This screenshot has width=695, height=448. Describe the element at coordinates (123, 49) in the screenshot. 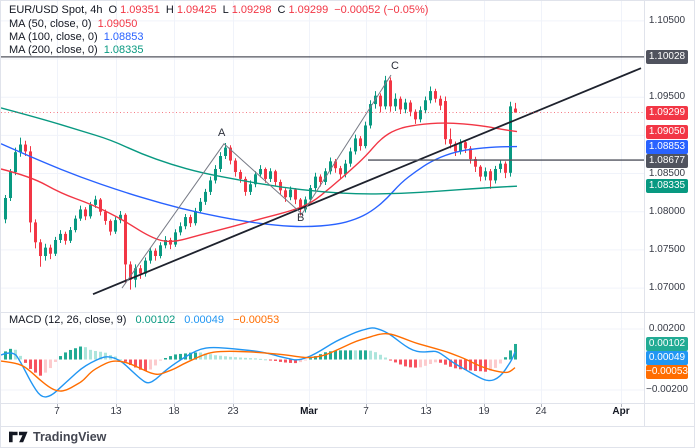

I see `ma200-value: 1.08335` at that location.